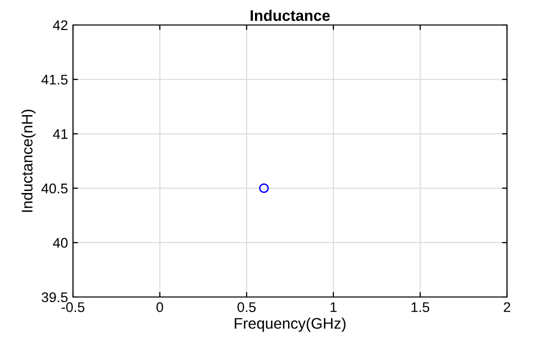  I want to click on x-axis-title: Frequency(GHz), so click(290, 325).